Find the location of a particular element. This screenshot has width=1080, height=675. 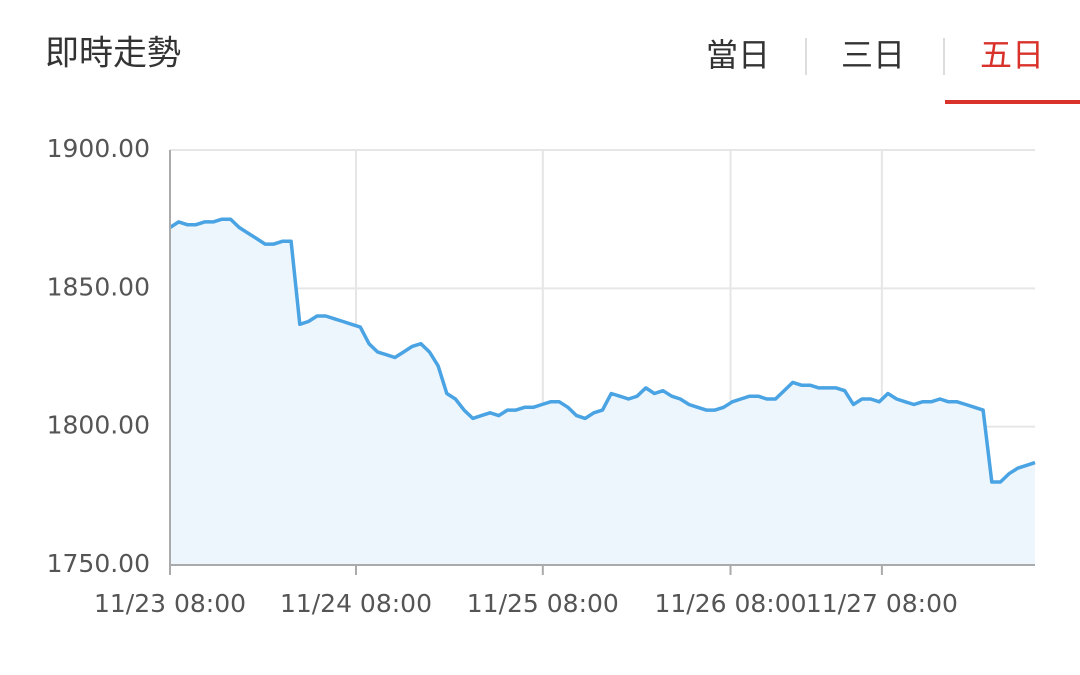

x-tick-label: 11/25 08:00 is located at coordinates (543, 603).